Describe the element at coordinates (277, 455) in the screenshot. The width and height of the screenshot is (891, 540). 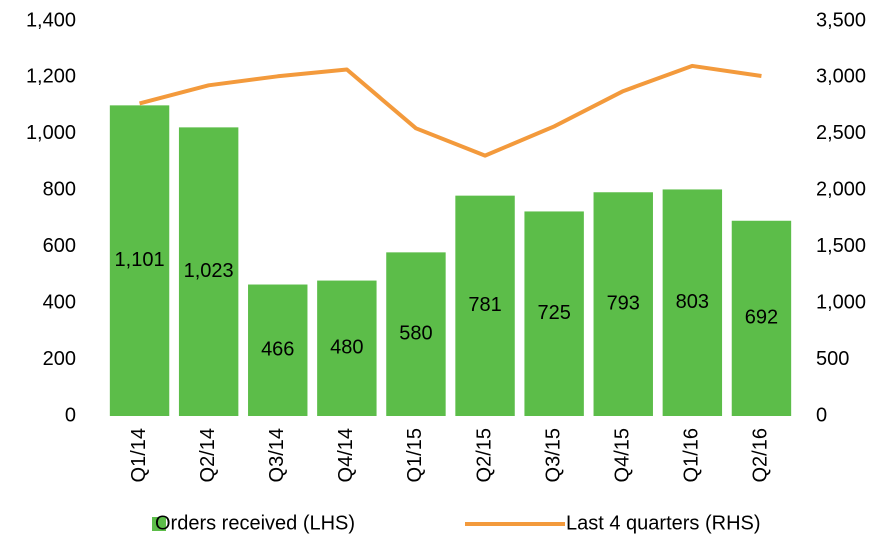
I see `x-tick-label: Q3/14` at that location.